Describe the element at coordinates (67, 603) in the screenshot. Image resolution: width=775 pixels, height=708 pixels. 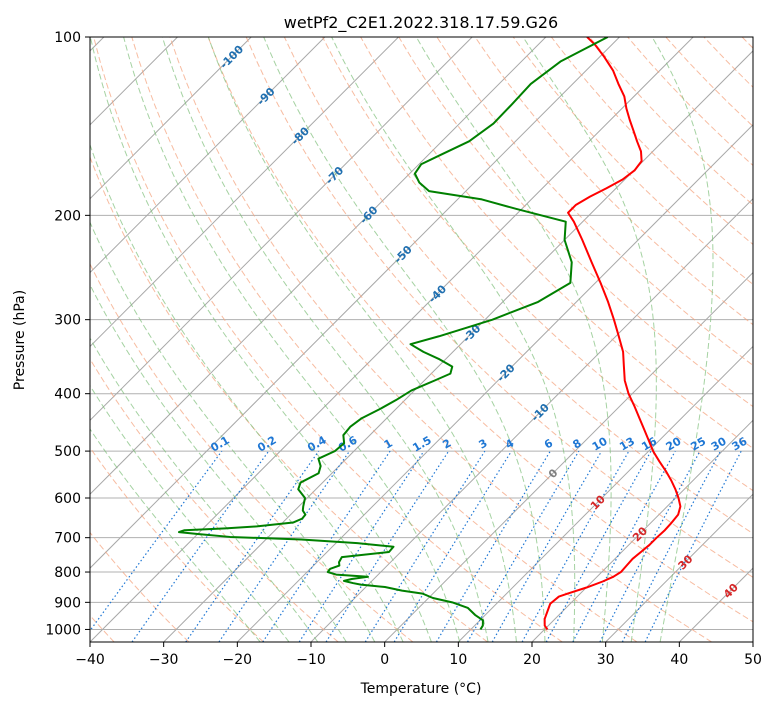
I see `y-tick-label: 900` at that location.